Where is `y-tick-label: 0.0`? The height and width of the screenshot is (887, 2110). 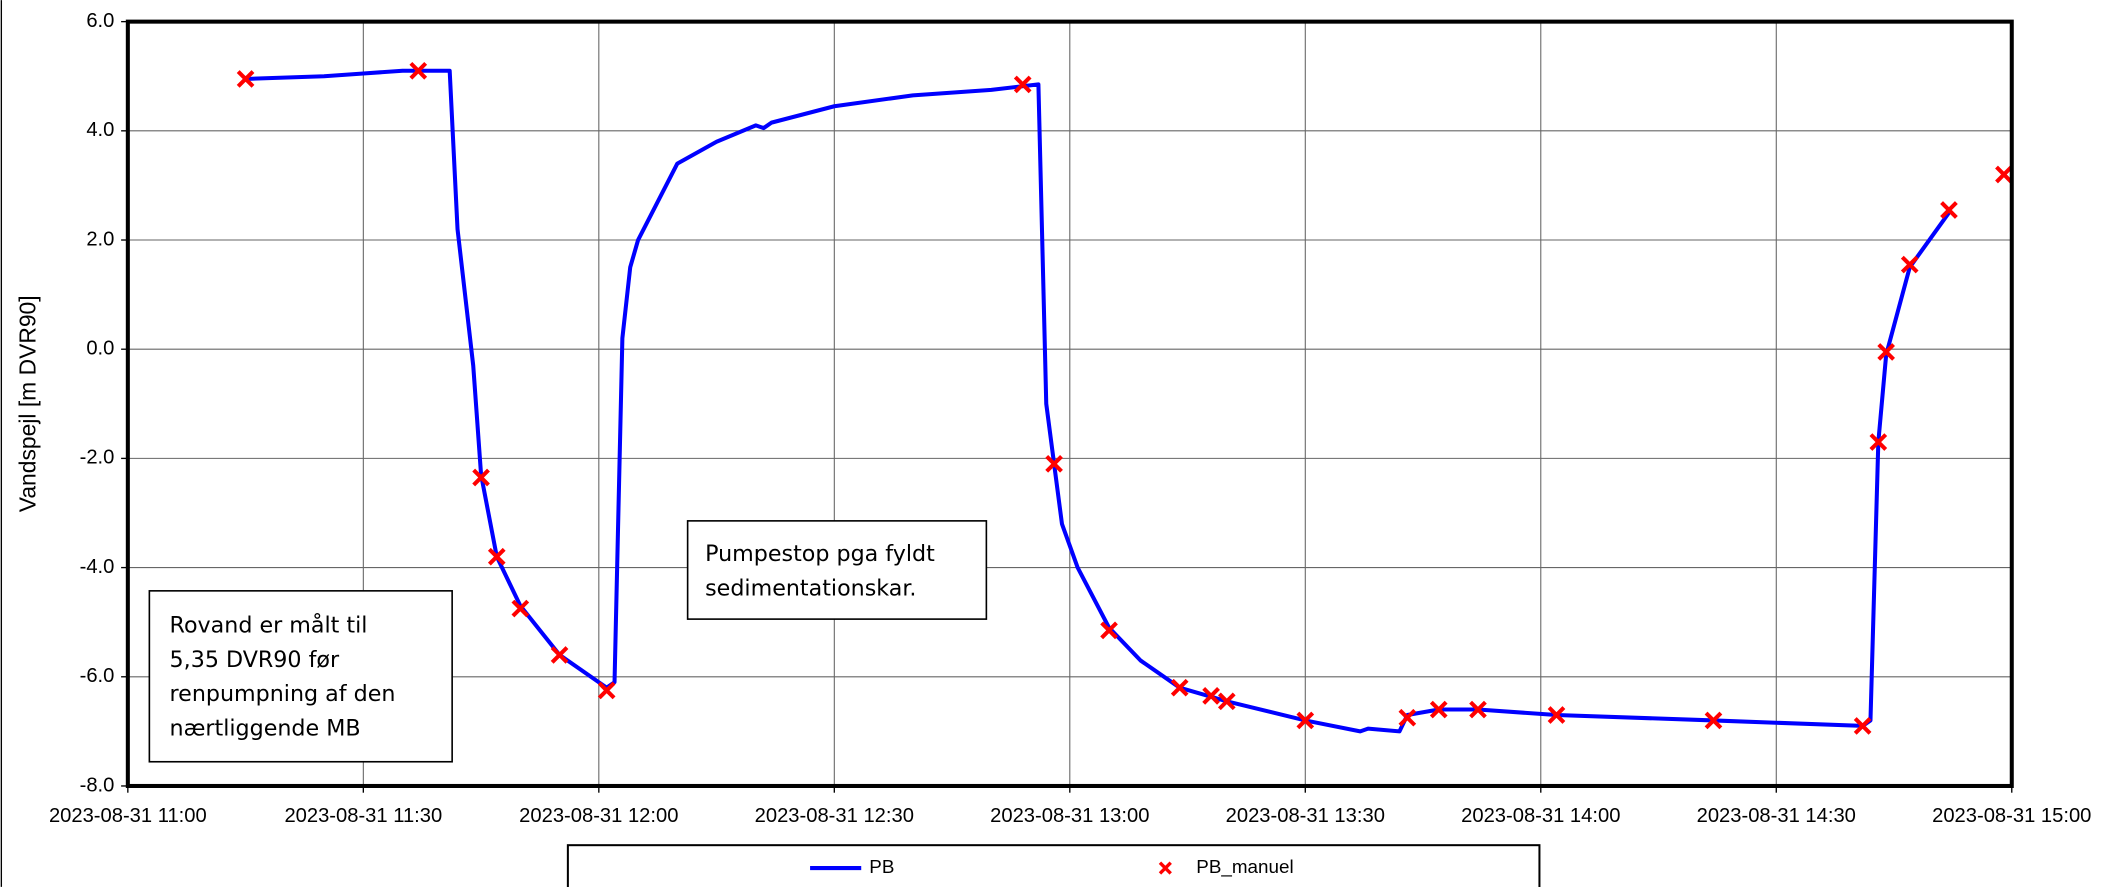 y-tick-label: 0.0 is located at coordinates (100, 349).